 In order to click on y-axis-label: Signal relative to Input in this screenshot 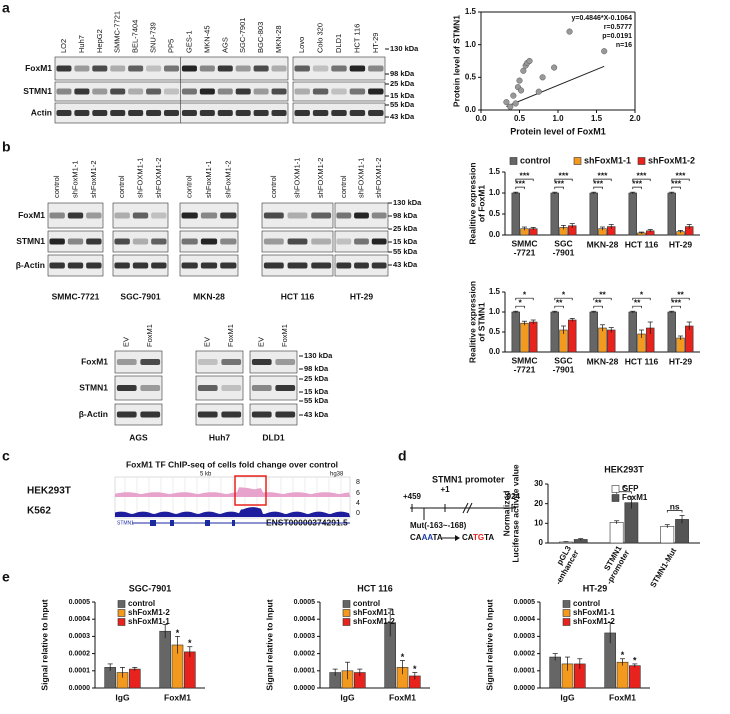, I will do `click(44, 644)`.